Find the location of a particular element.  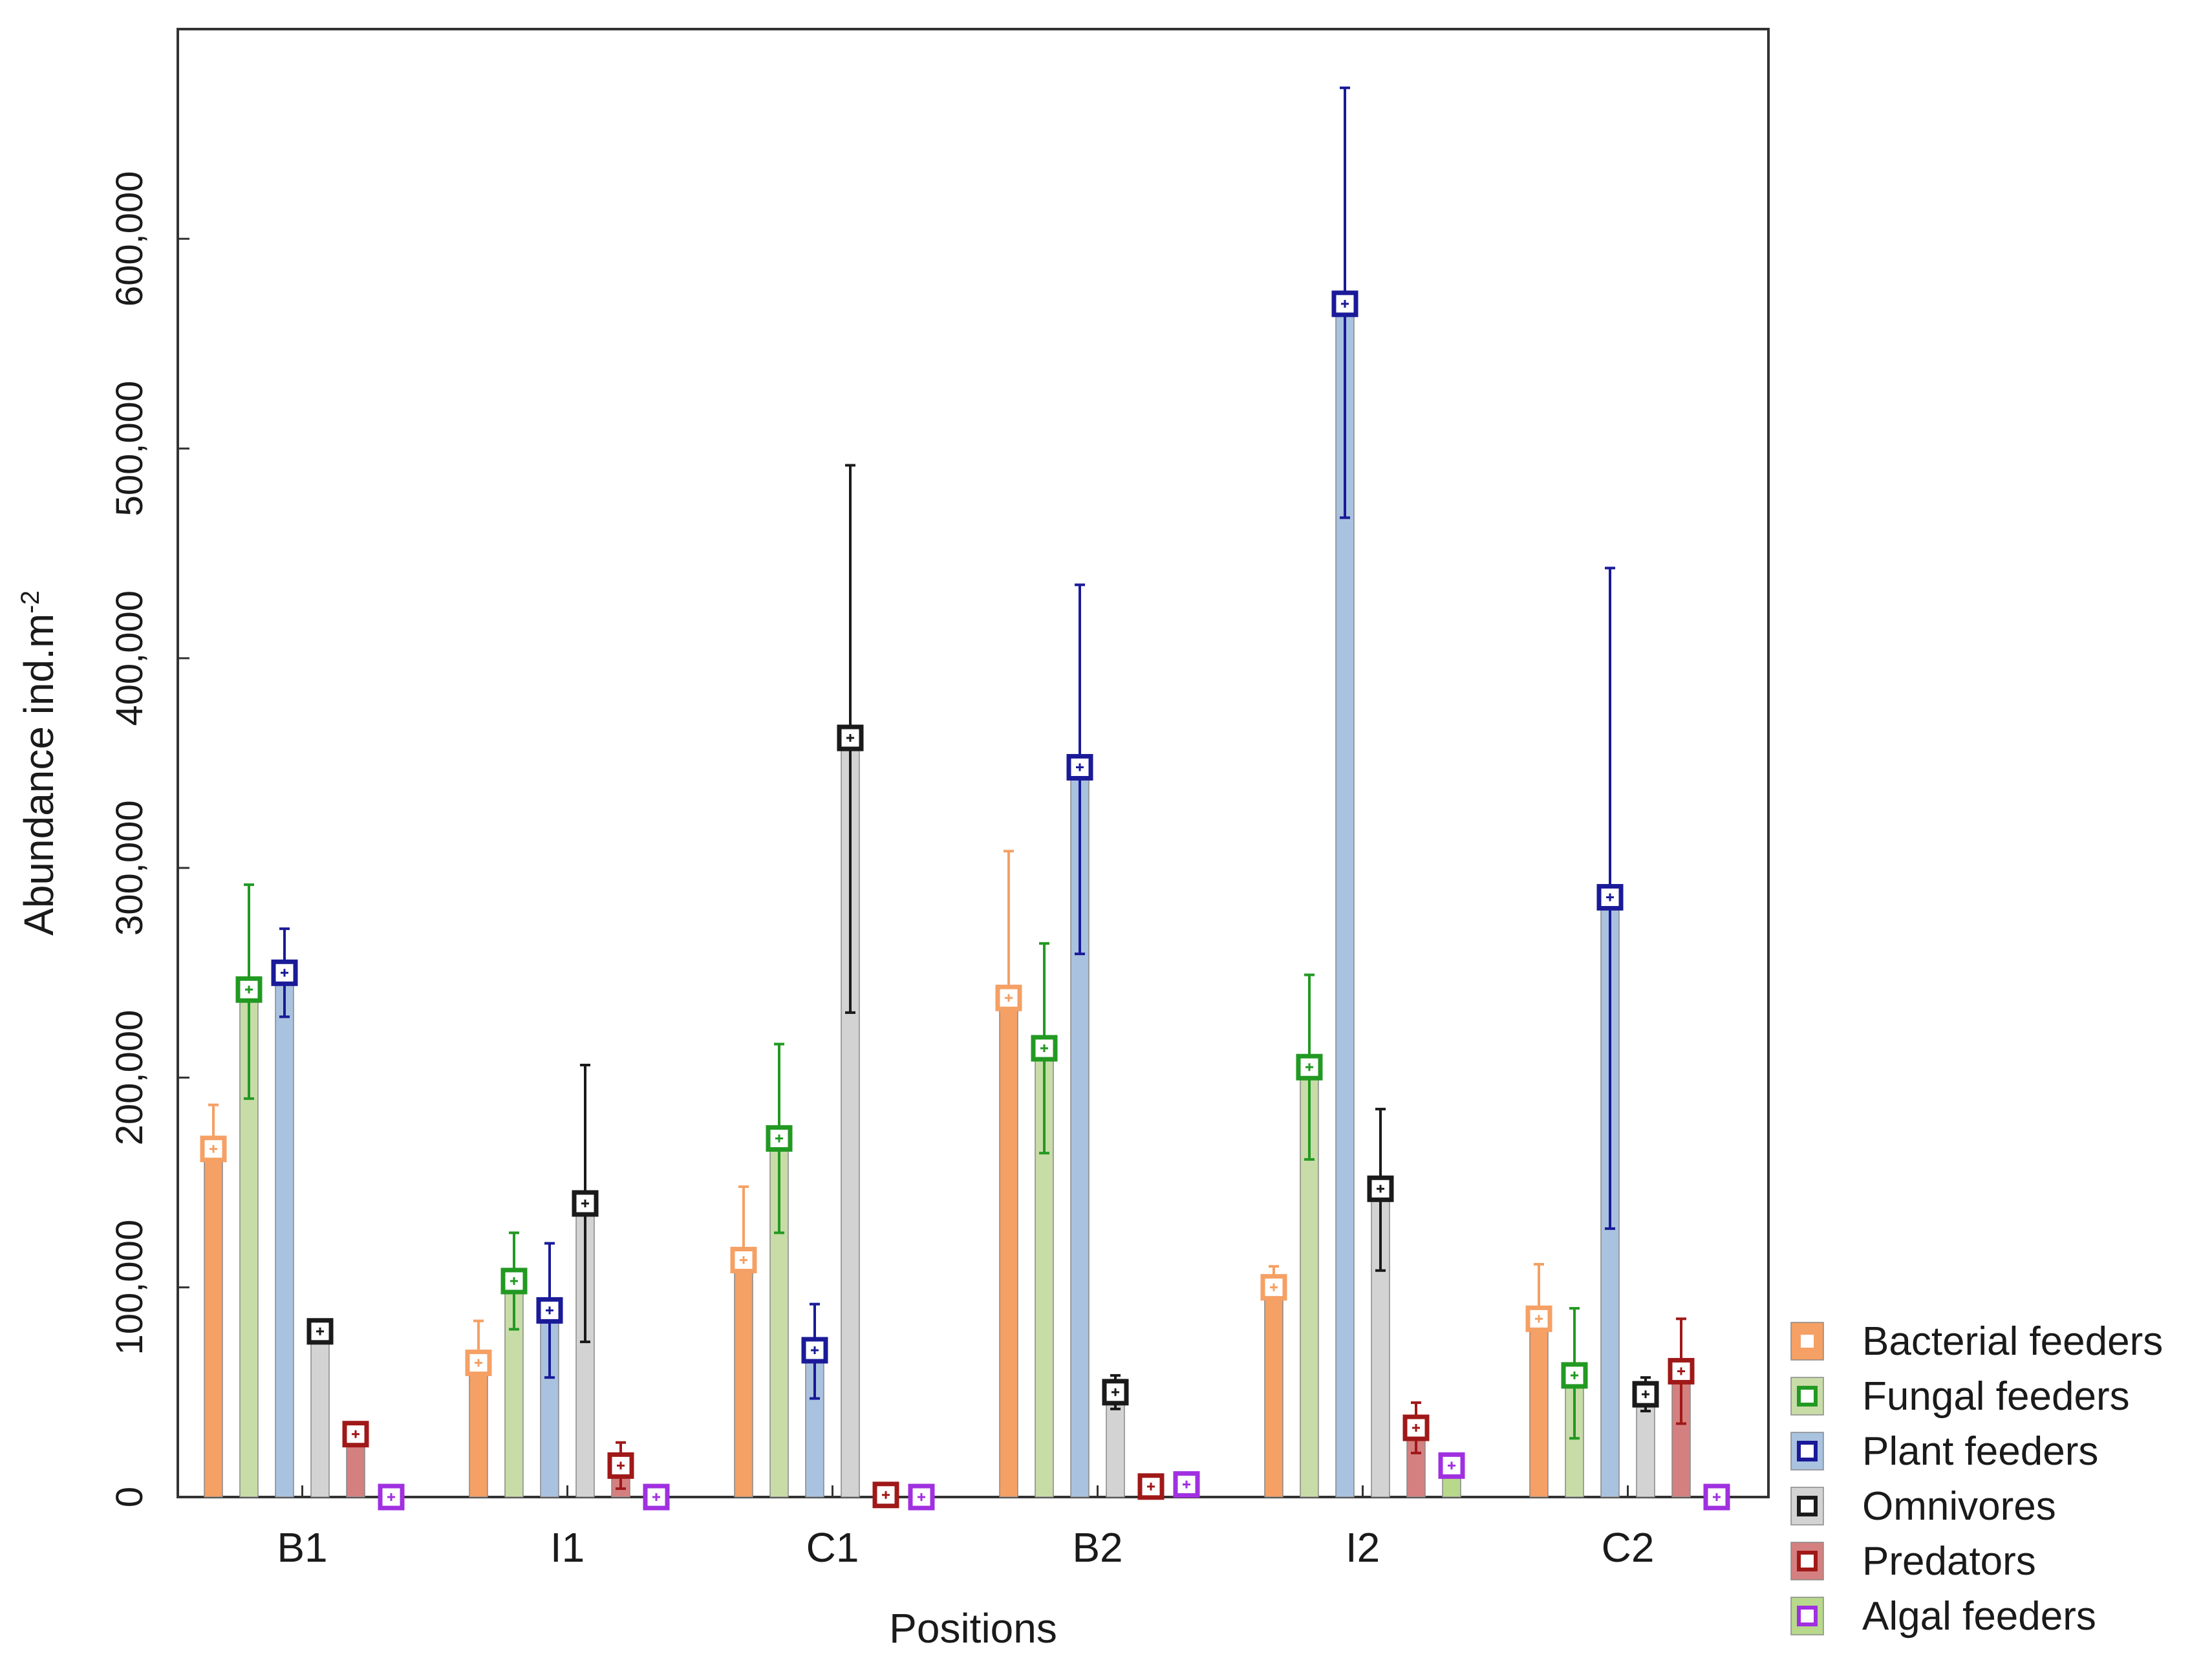

y-axis-title-superscript: -2 is located at coordinates (30, 602).